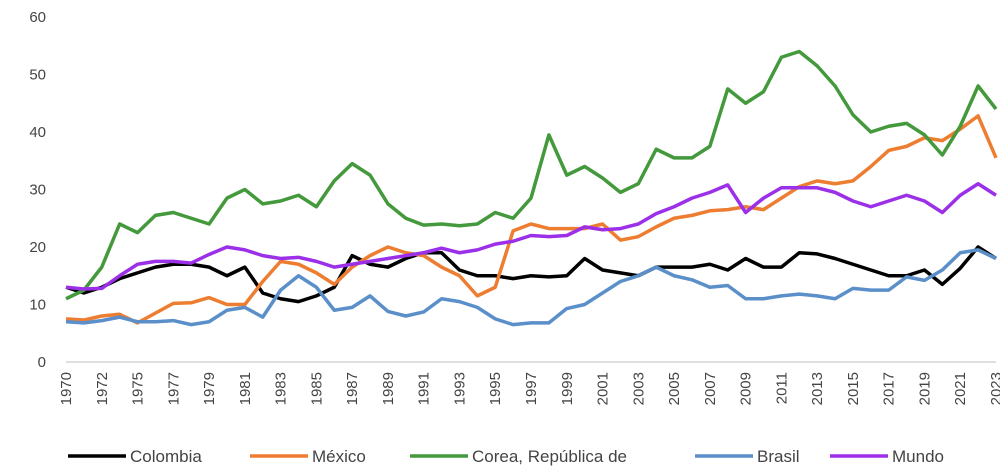 Image resolution: width=1000 pixels, height=470 pixels. I want to click on x-tick-label: 1985, so click(316, 388).